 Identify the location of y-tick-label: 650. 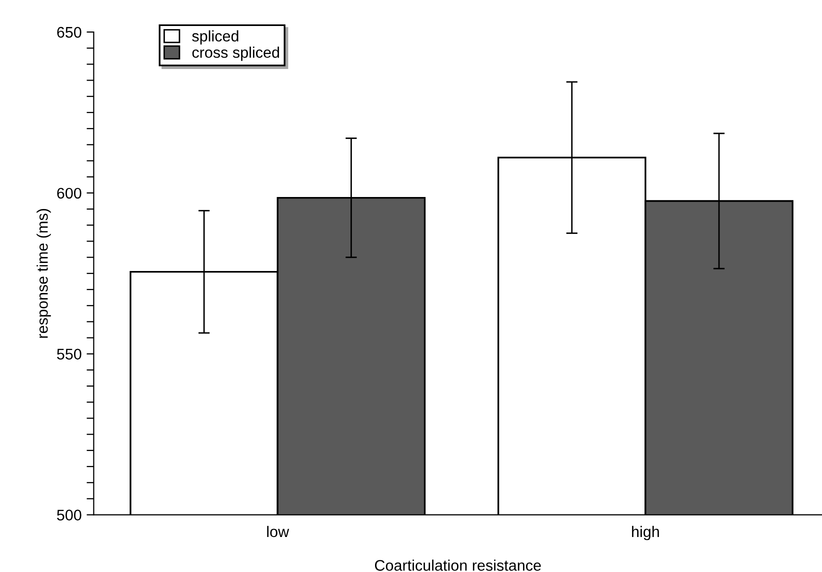
(69, 32).